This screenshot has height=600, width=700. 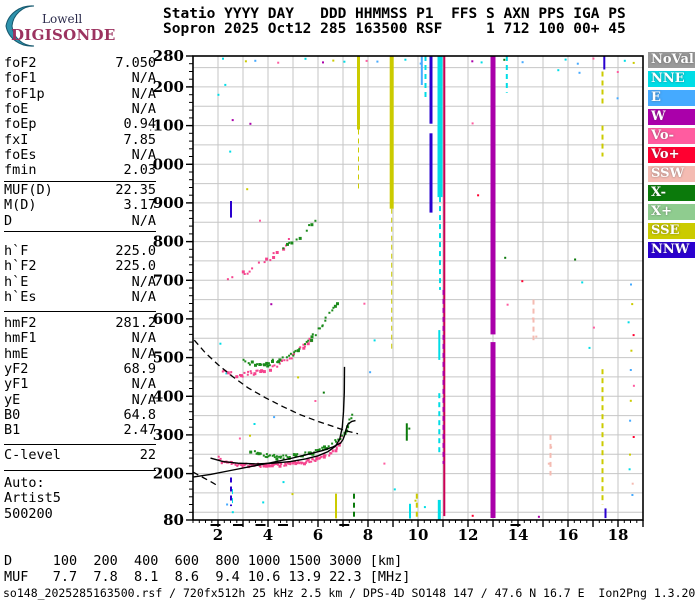 What do you see at coordinates (80, 63) in the screenshot?
I see `param-row: foF2 7.050` at bounding box center [80, 63].